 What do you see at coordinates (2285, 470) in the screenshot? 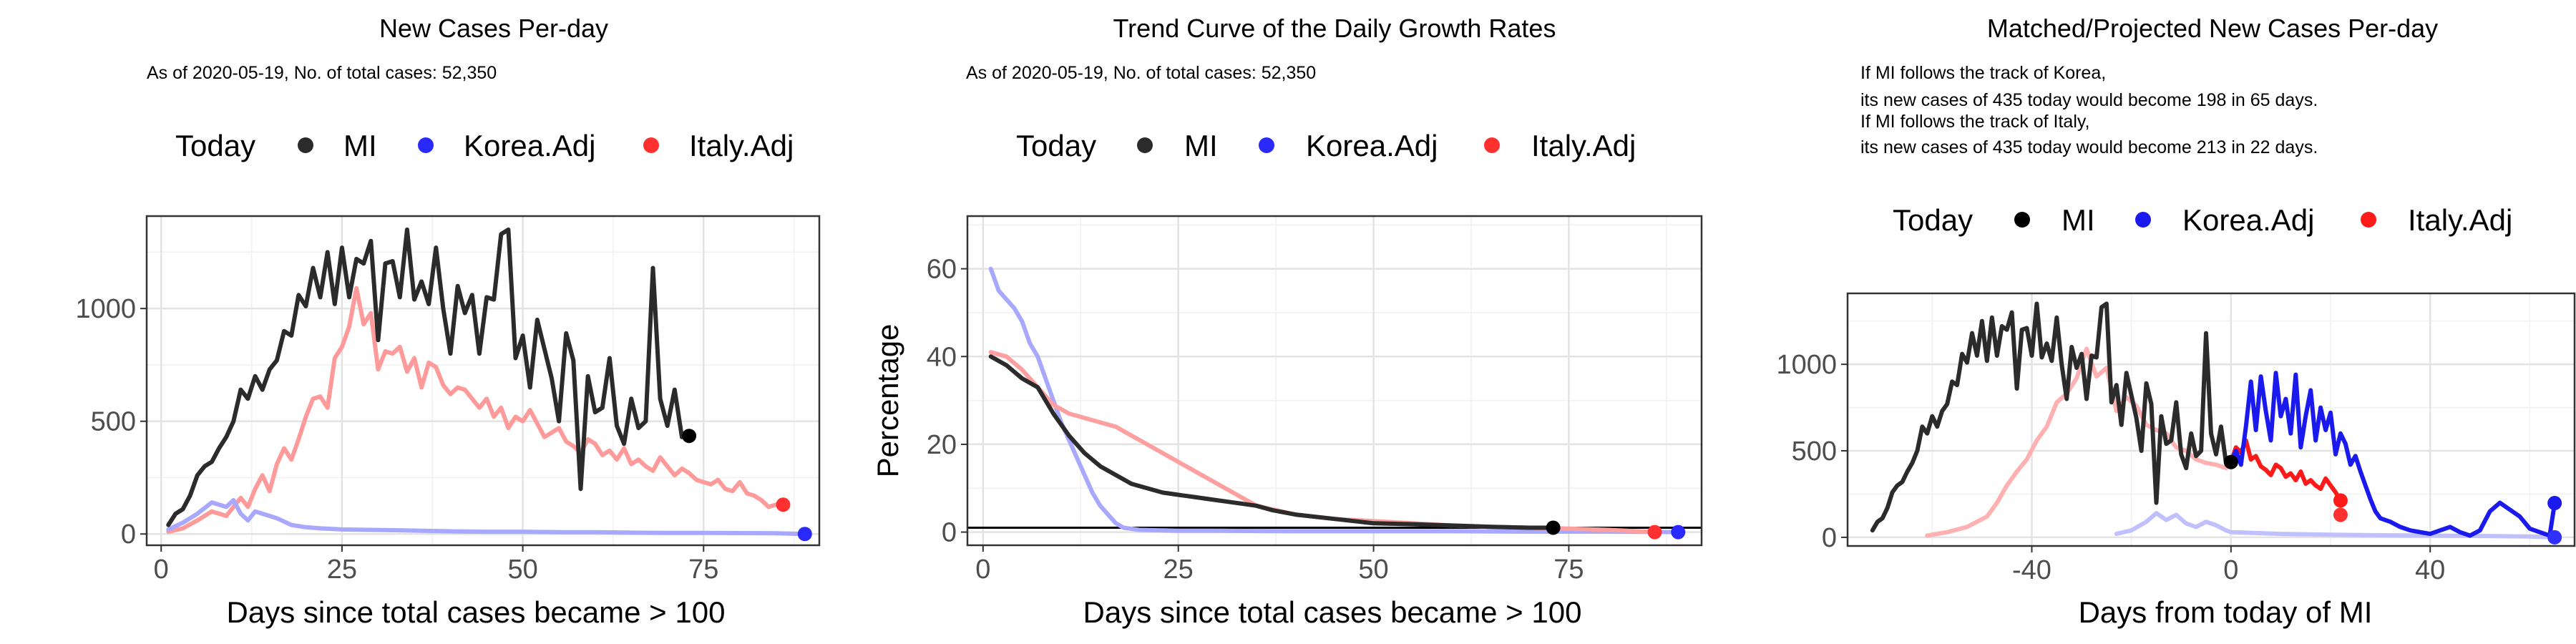
I see `series-line-italy-adj-projected` at bounding box center [2285, 470].